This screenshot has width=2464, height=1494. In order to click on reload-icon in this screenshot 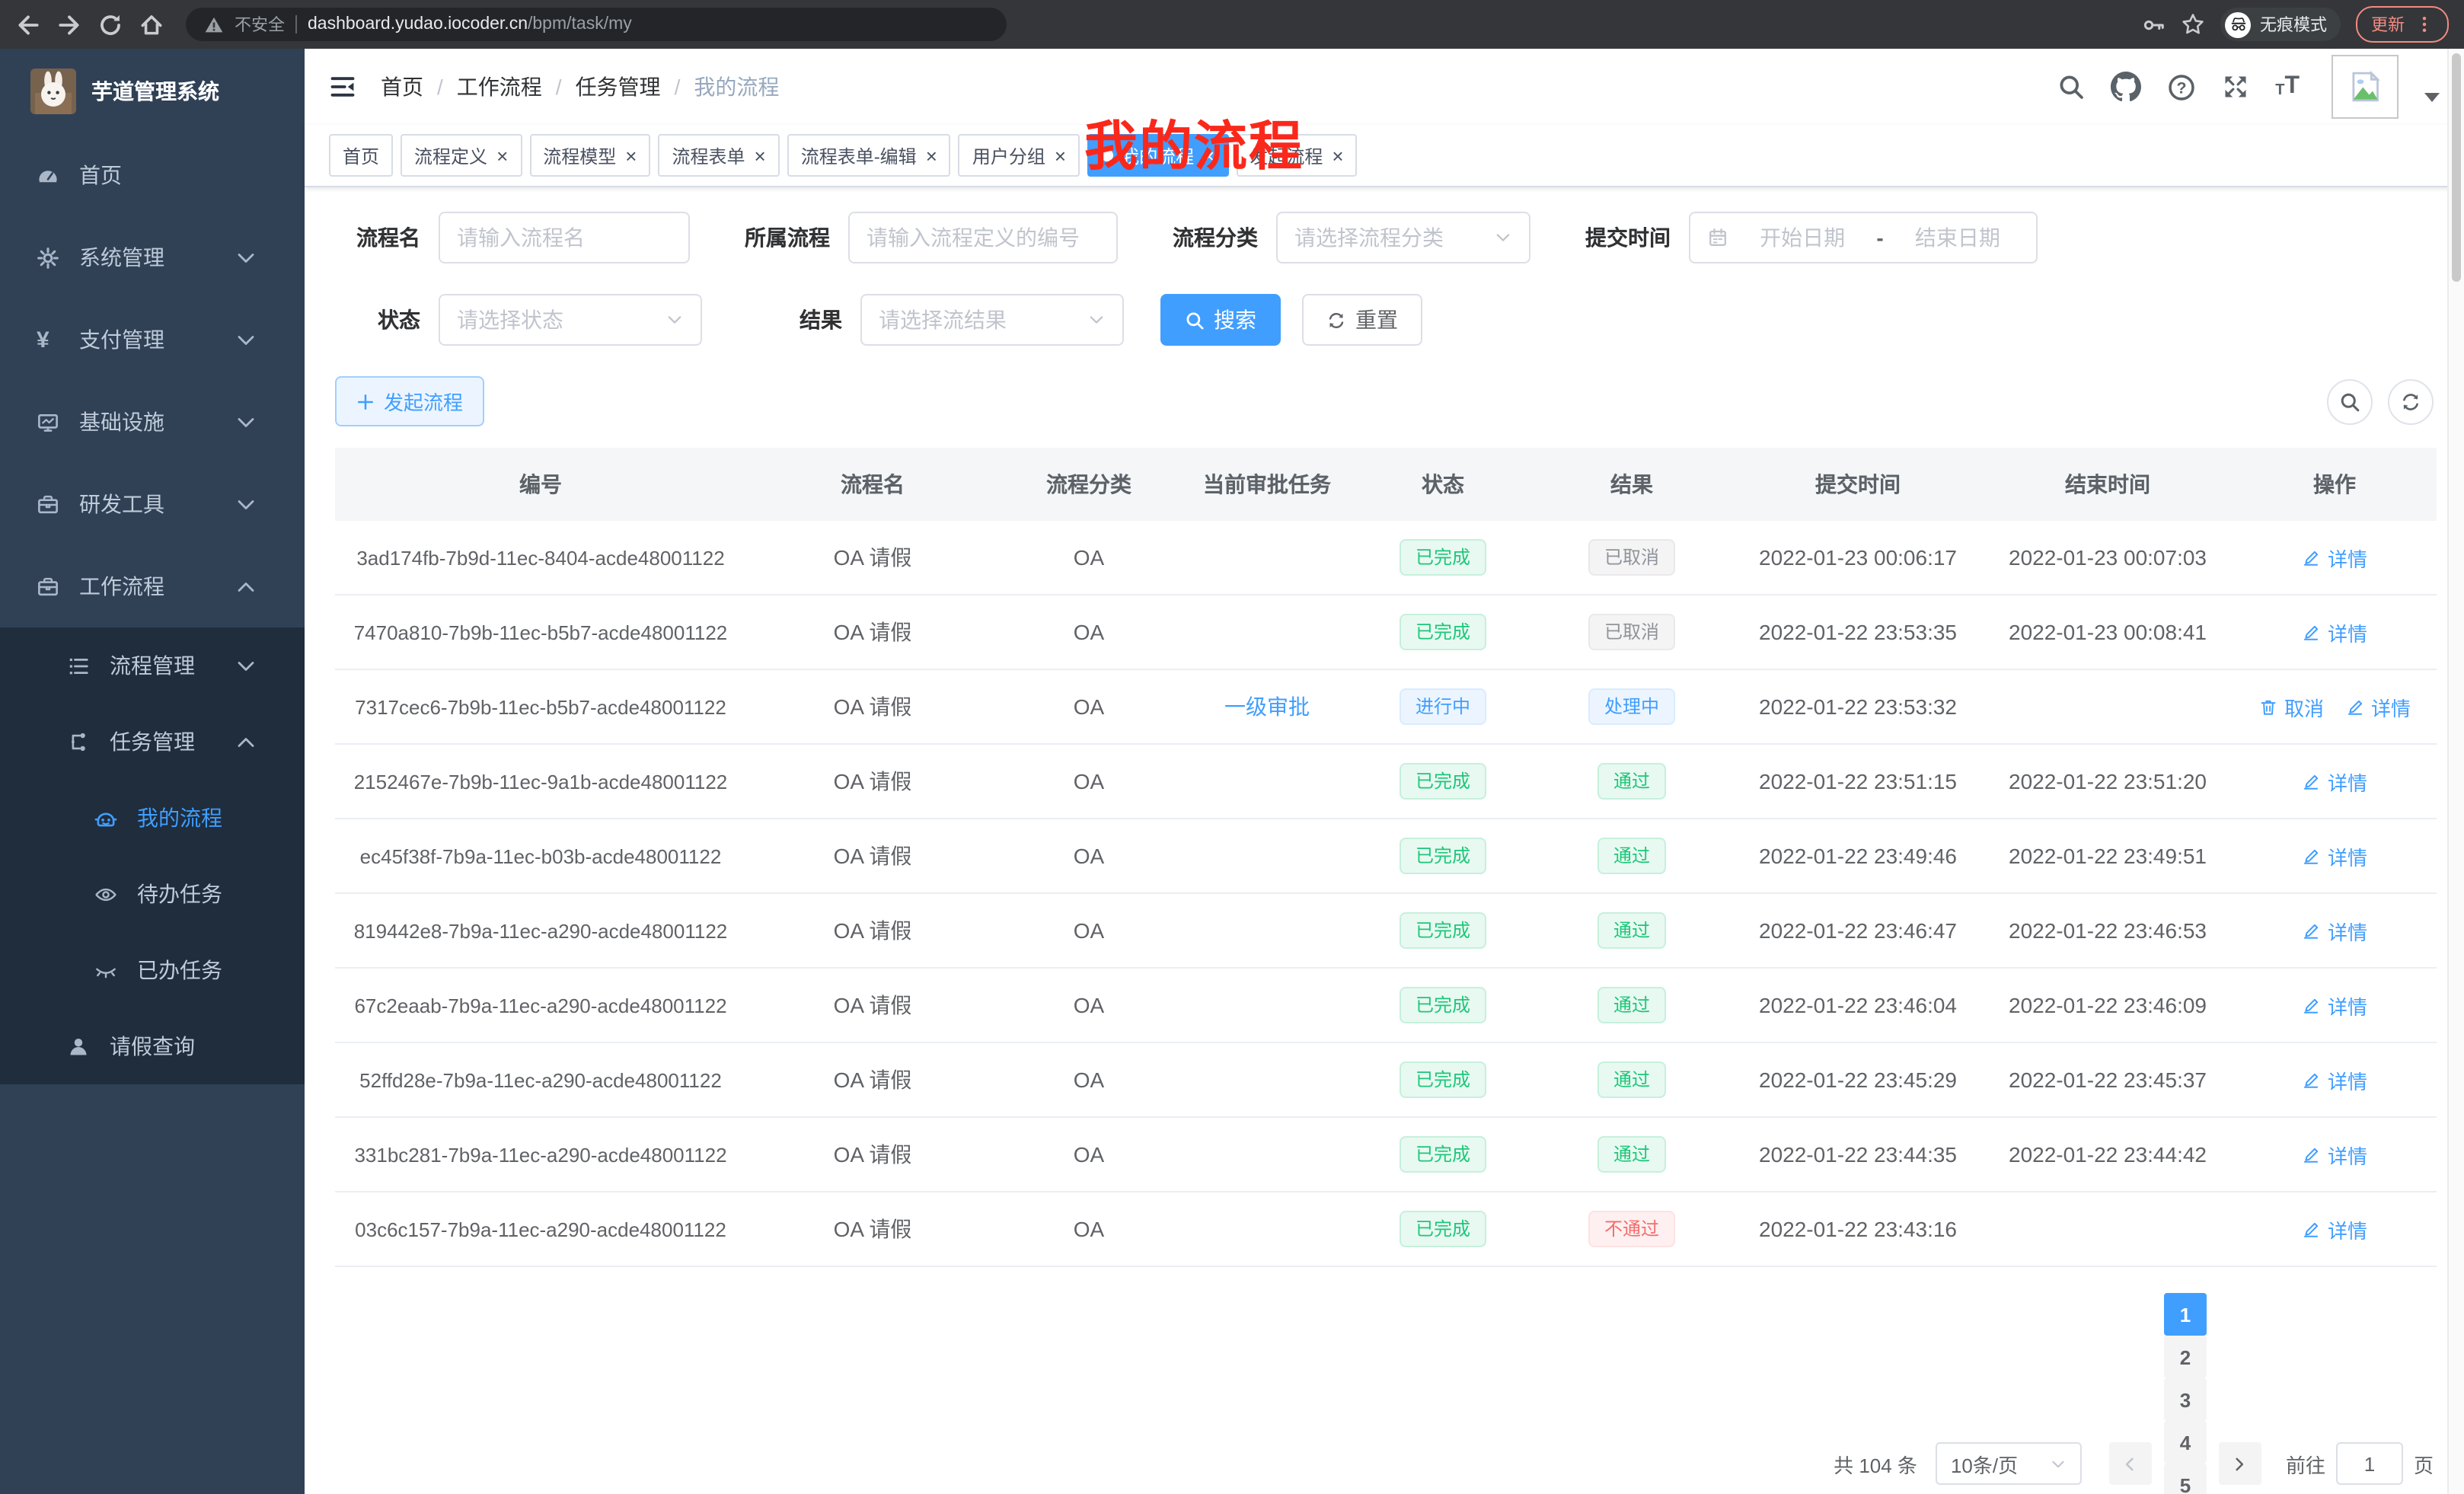, I will do `click(110, 24)`.